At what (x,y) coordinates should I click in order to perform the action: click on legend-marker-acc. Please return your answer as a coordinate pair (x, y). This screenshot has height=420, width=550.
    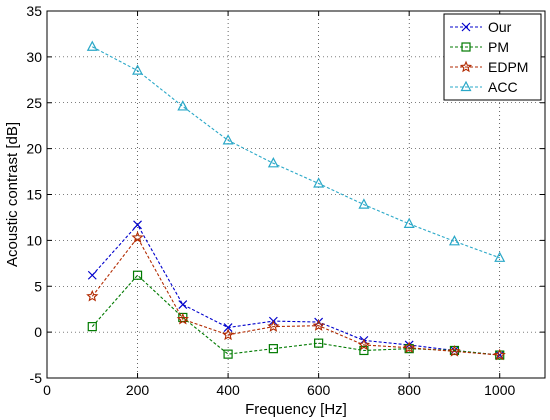
    Looking at the image, I should click on (466, 86).